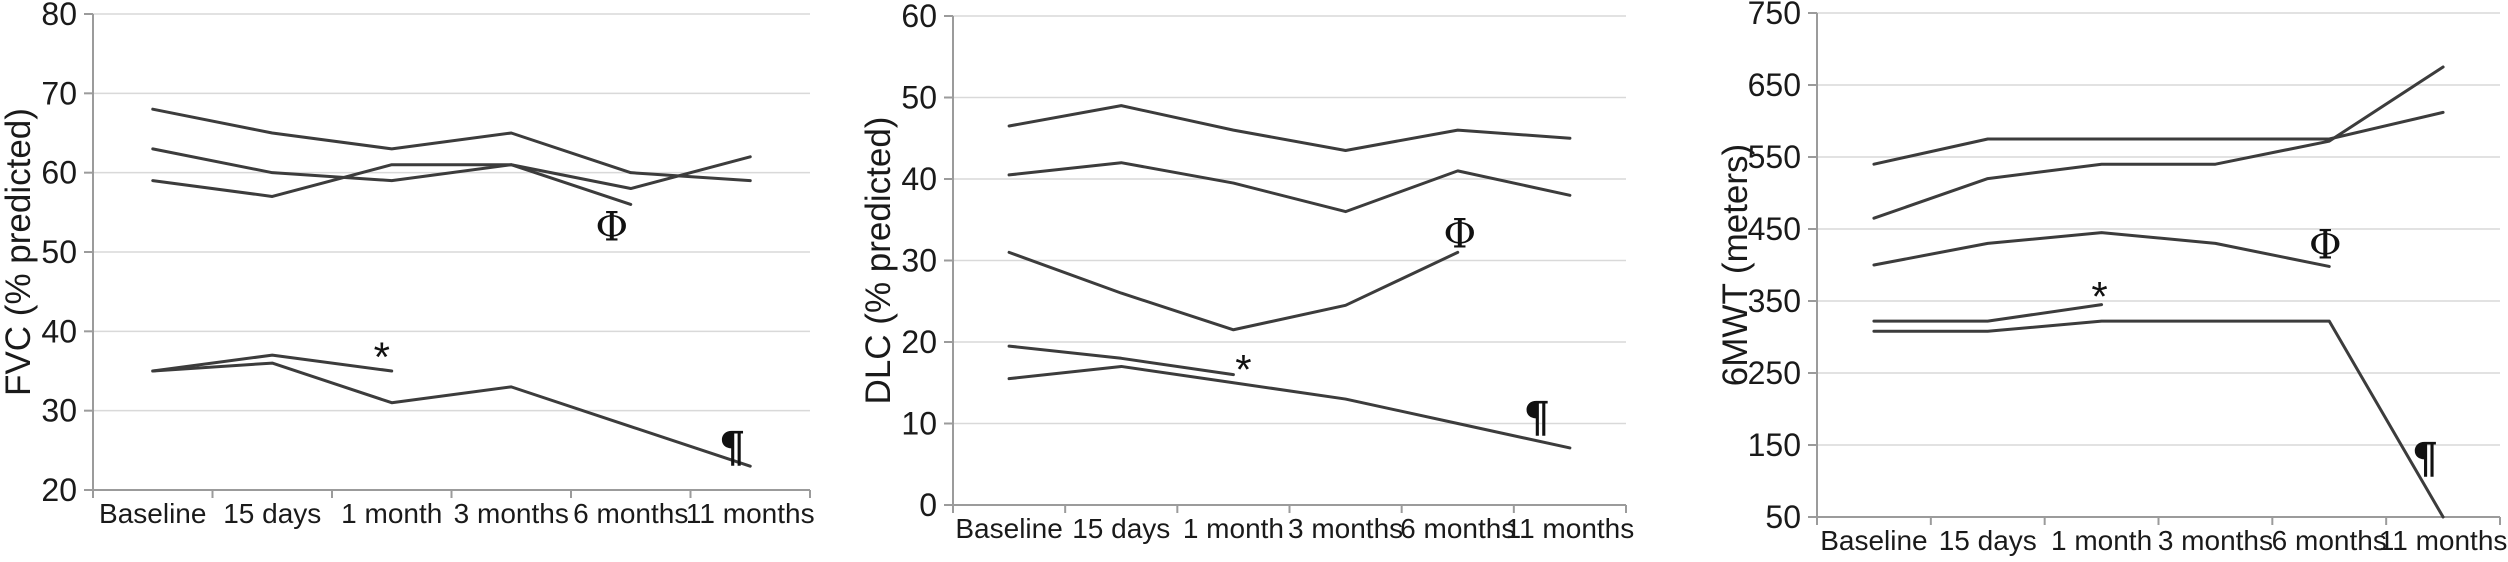 The width and height of the screenshot is (2508, 562). I want to click on y-axis-title: FVC (% predicted), so click(19, 252).